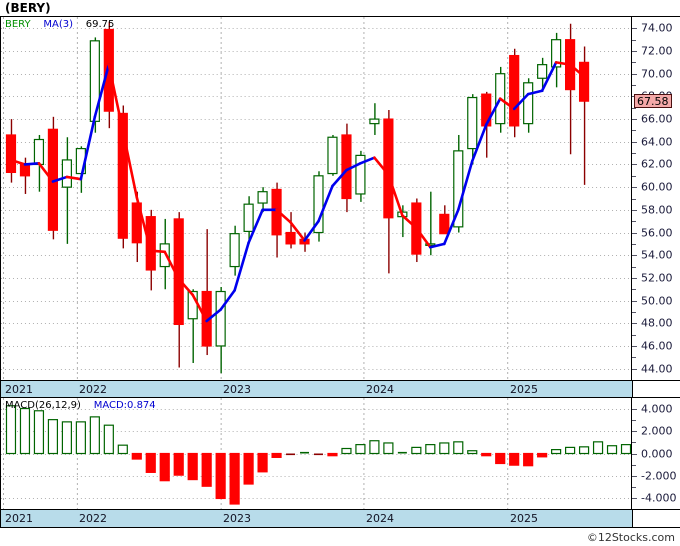 This screenshot has width=680, height=546. I want to click on macd-legend-value: MACD:0.874, so click(124, 405).